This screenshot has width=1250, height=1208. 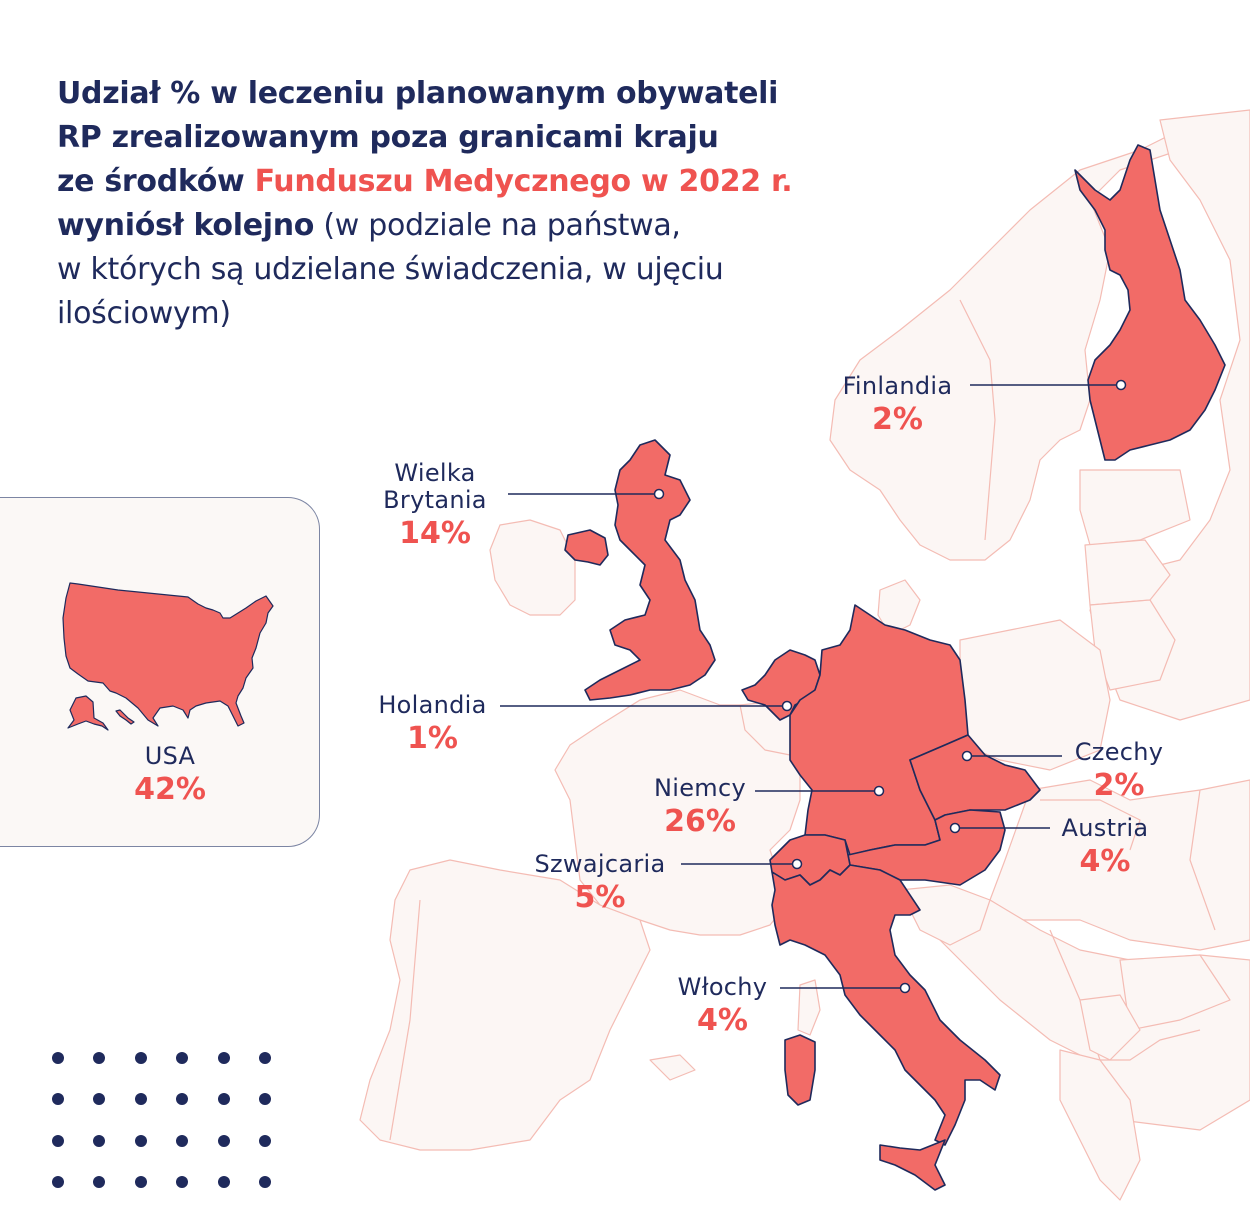 What do you see at coordinates (905, 988) in the screenshot?
I see `italy-marker` at bounding box center [905, 988].